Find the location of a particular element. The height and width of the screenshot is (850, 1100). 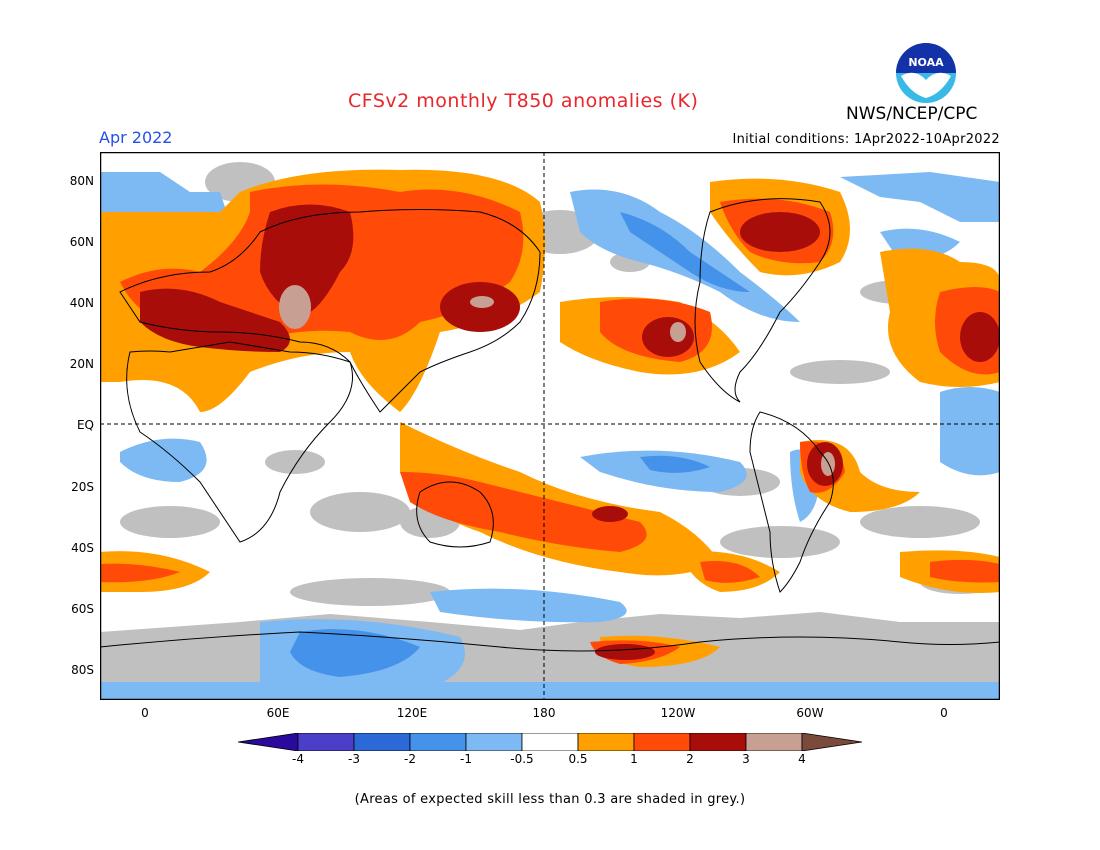

colorbar-label-6: 1 is located at coordinates (634, 759).